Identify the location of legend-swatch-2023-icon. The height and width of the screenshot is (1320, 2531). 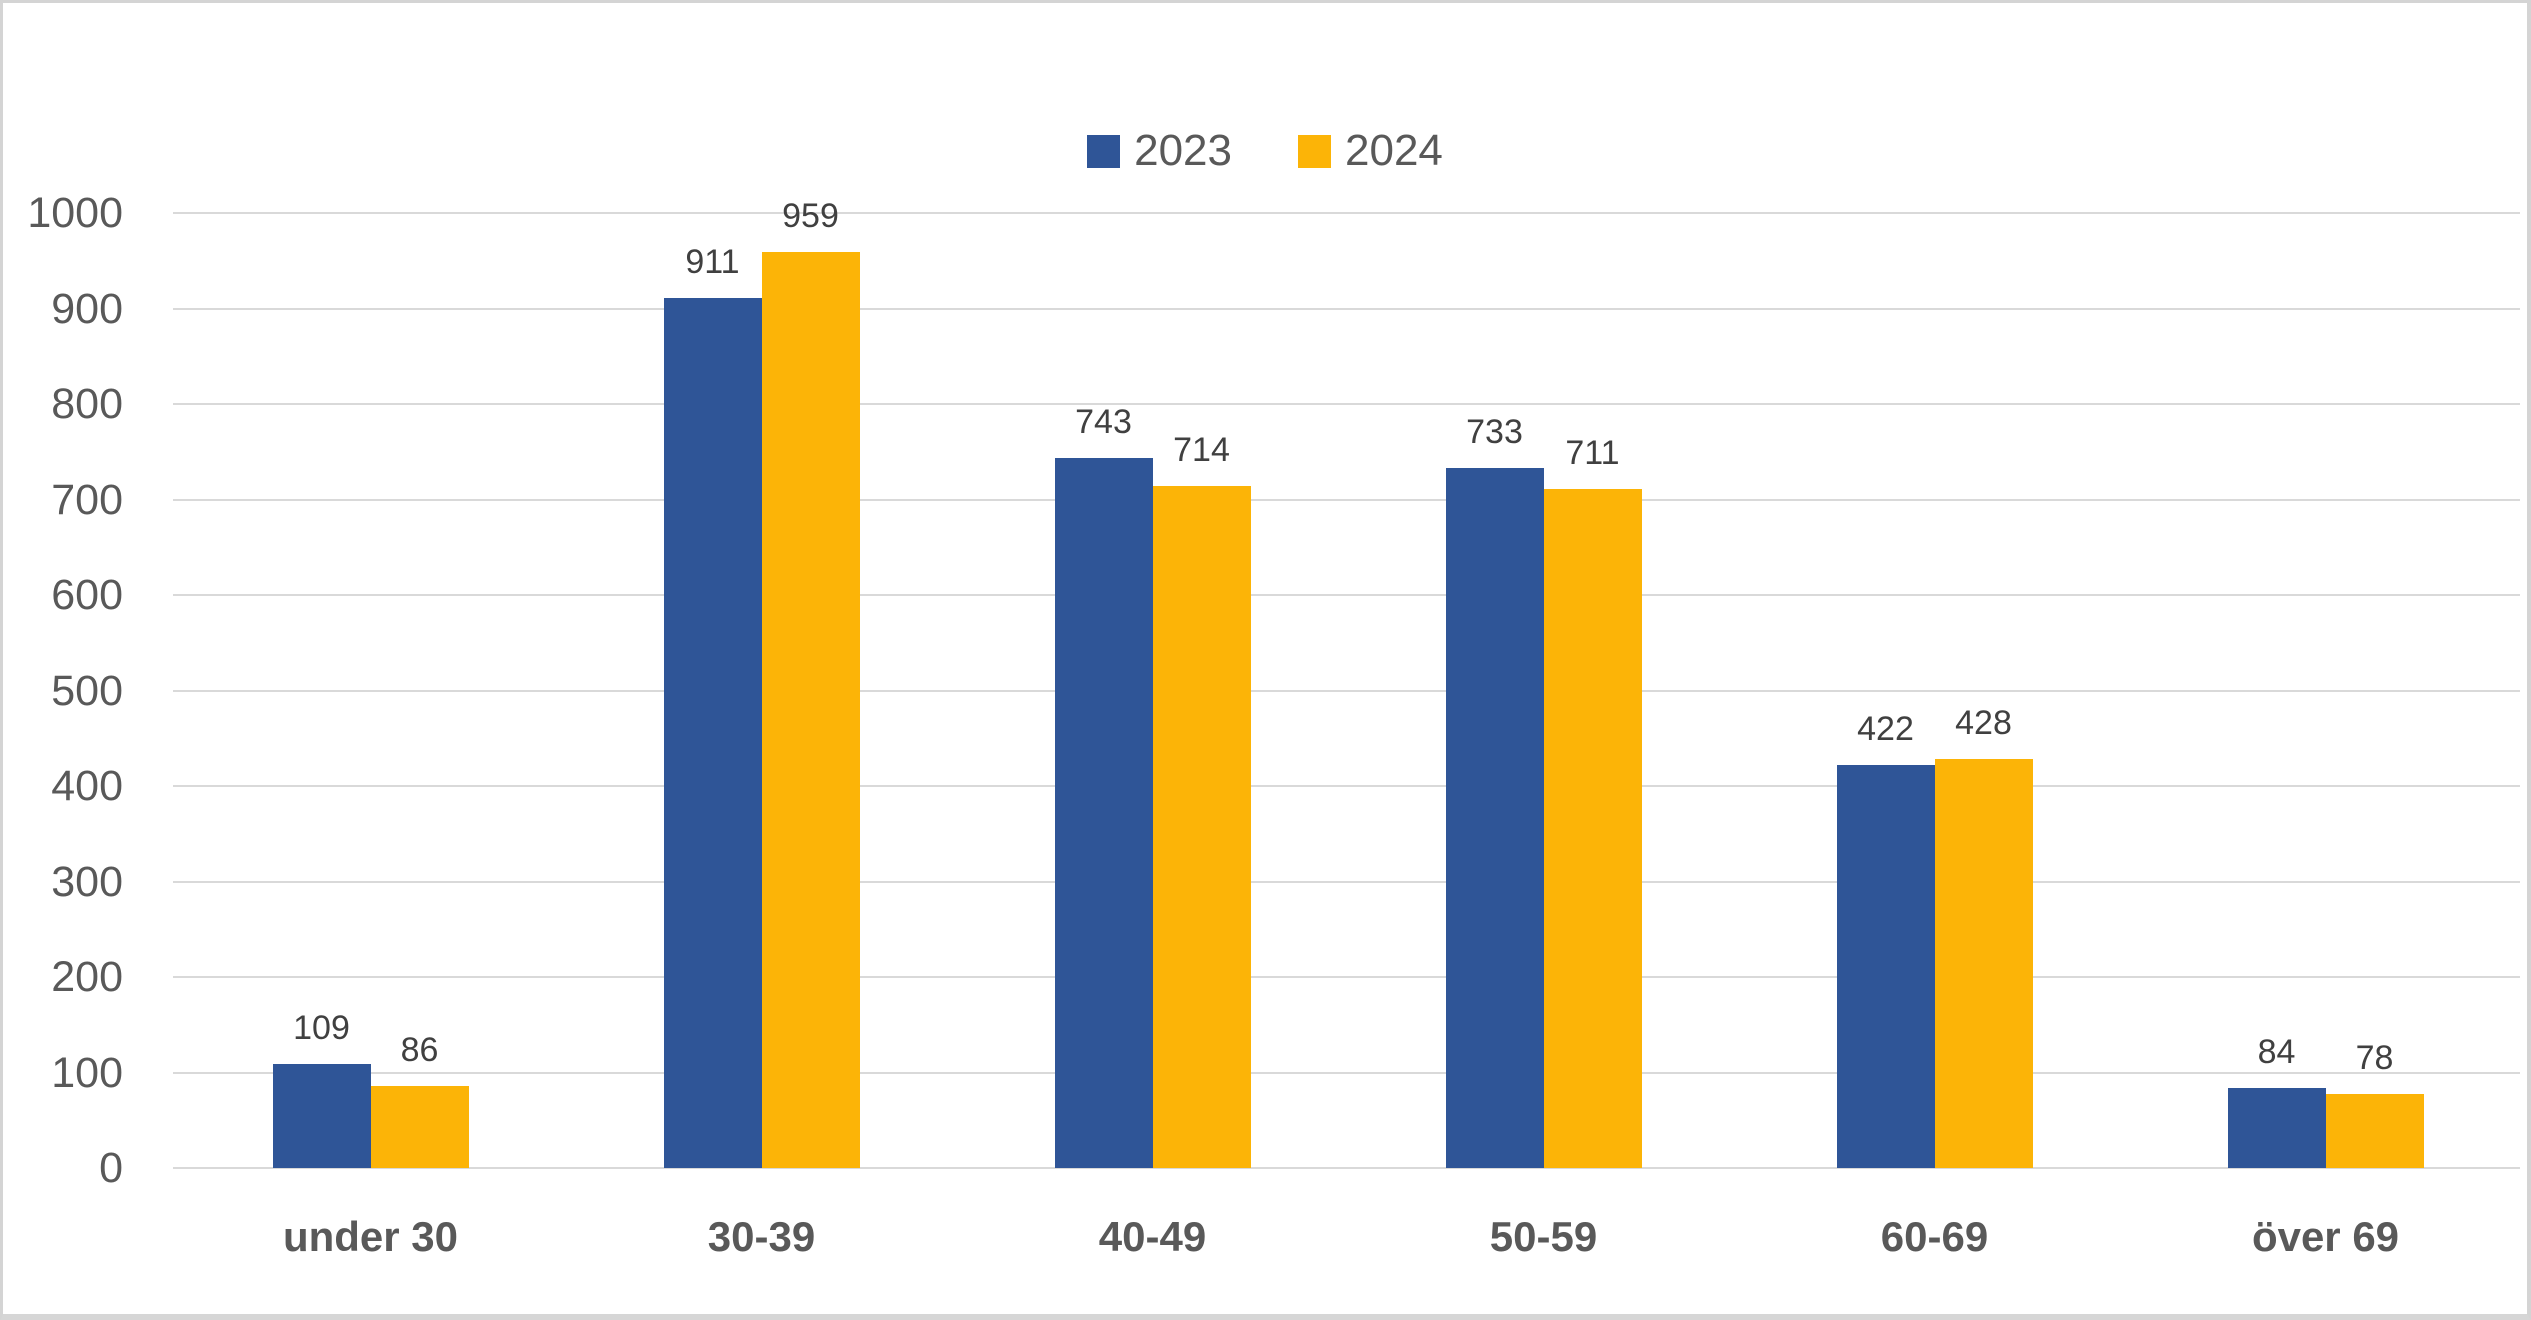
(1104, 151).